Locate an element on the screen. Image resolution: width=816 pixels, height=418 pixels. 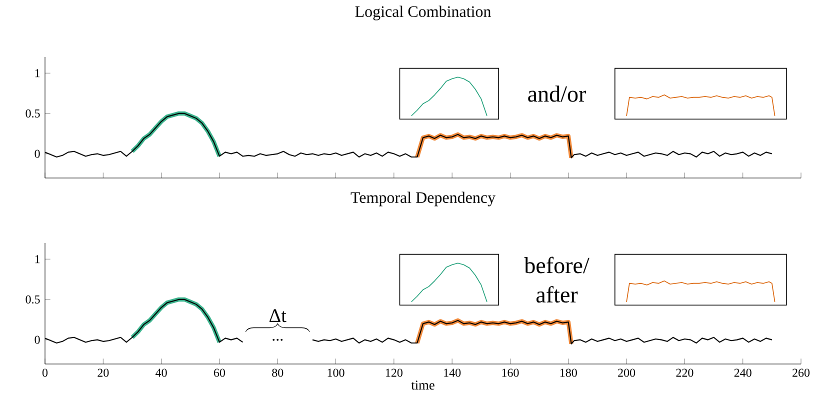
x-tick-label: 140 is located at coordinates (452, 372).